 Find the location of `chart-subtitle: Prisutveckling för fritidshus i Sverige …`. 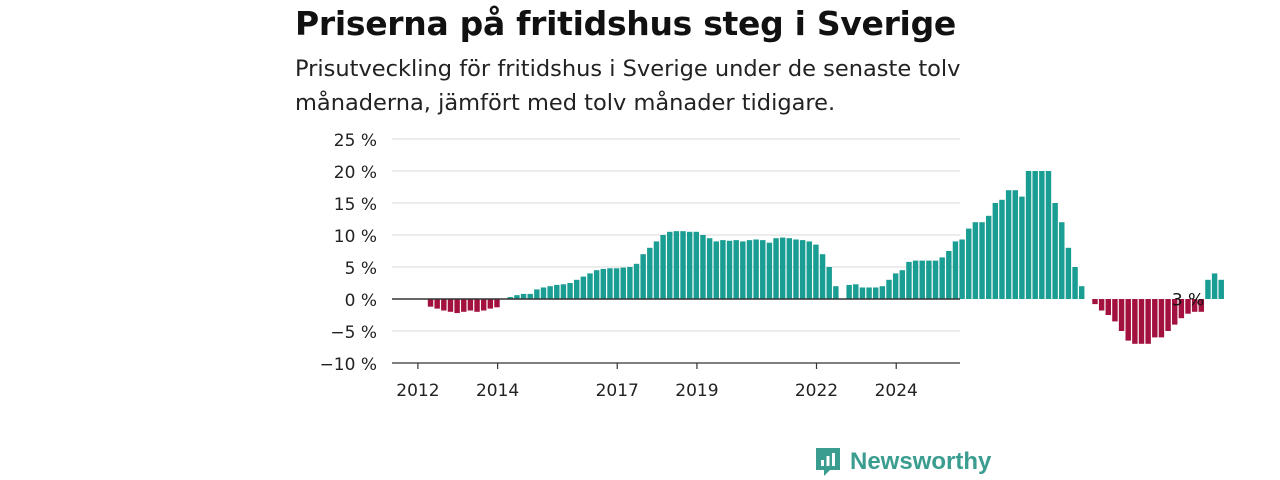

chart-subtitle: Prisutveckling för fritidshus i Sverige … is located at coordinates (628, 86).